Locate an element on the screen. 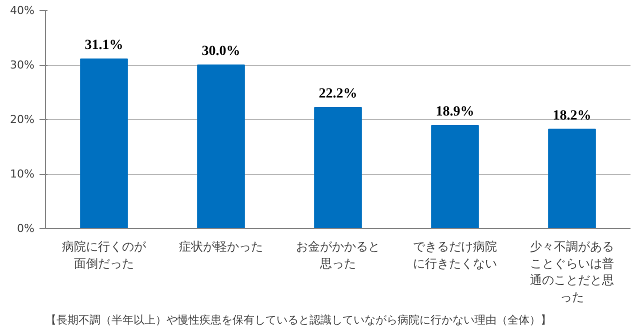 This screenshot has height=331, width=640. x-tick-label: お金がかかると思った is located at coordinates (338, 255).